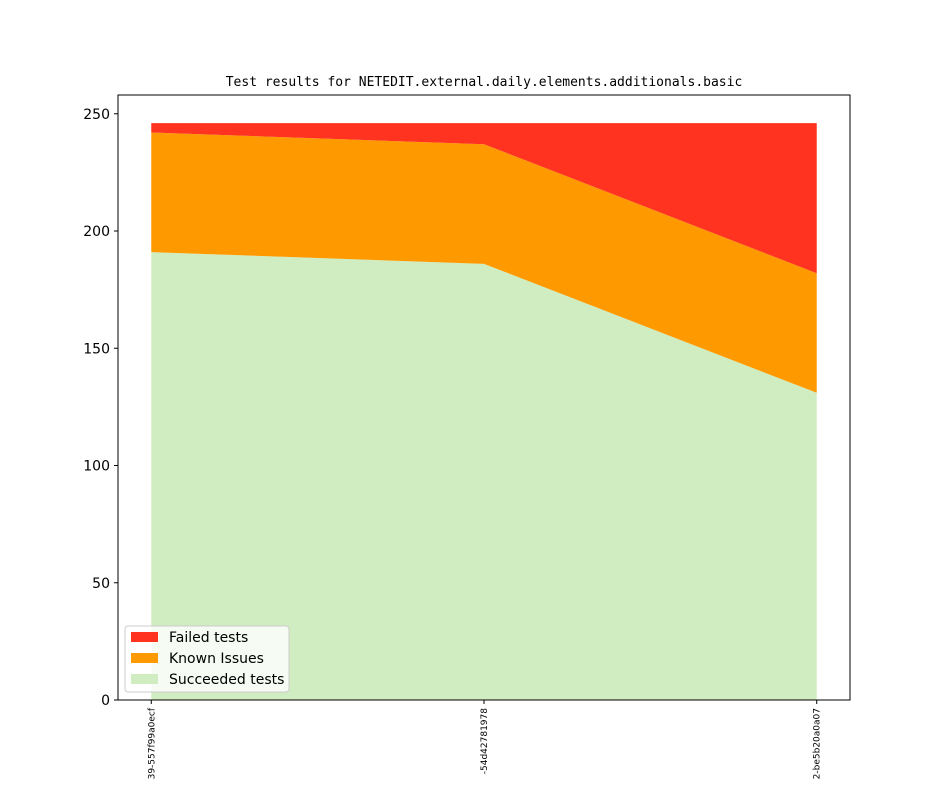 The image size is (944, 787). What do you see at coordinates (226, 680) in the screenshot?
I see `legend-label: Succeeded tests` at bounding box center [226, 680].